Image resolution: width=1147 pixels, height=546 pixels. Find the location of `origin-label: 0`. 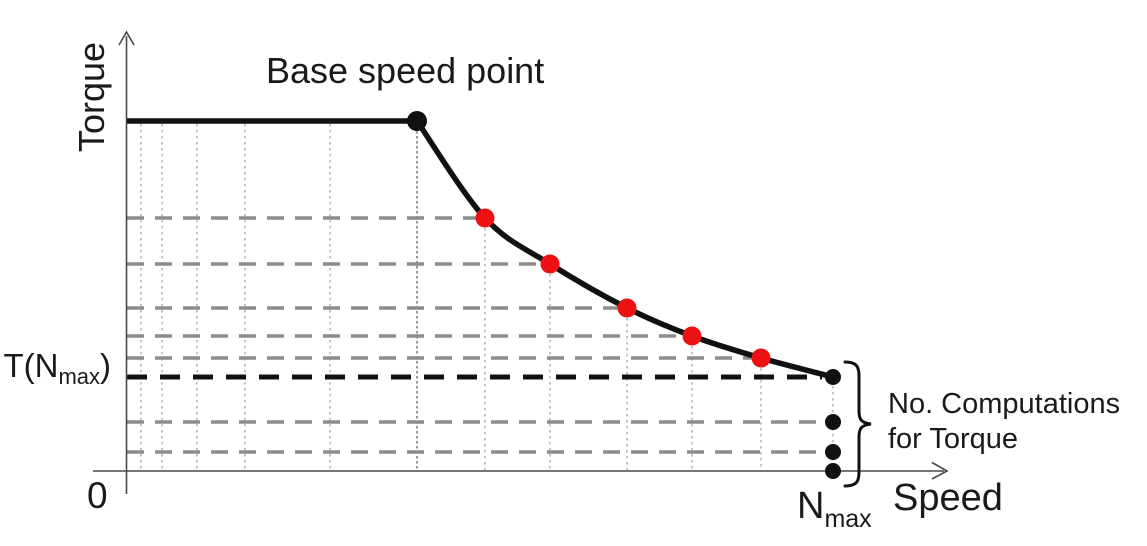

origin-label: 0 is located at coordinates (97, 495).